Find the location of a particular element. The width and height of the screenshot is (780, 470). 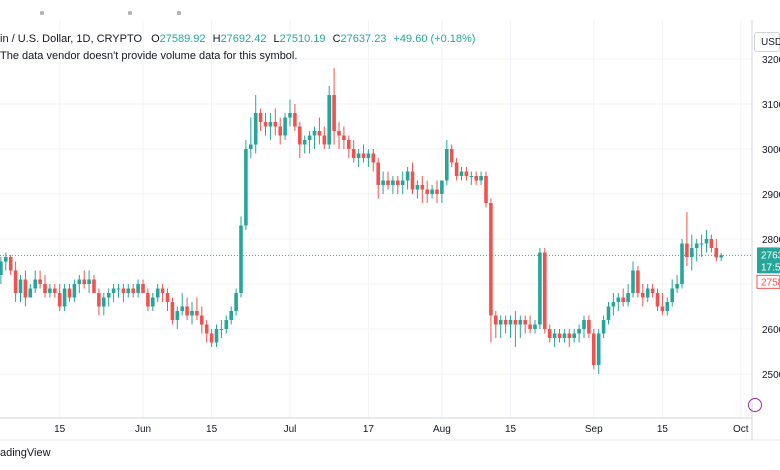

currency-button: USD is located at coordinates (767, 42).